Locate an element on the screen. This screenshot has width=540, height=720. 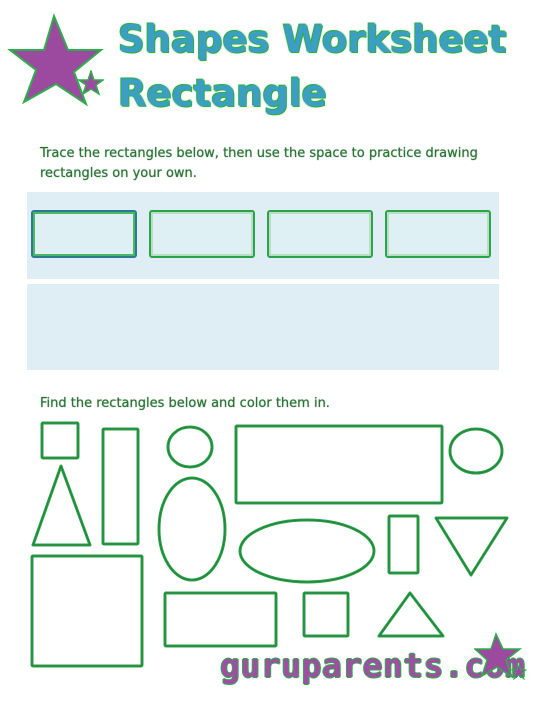
medium-square is located at coordinates (326, 614).